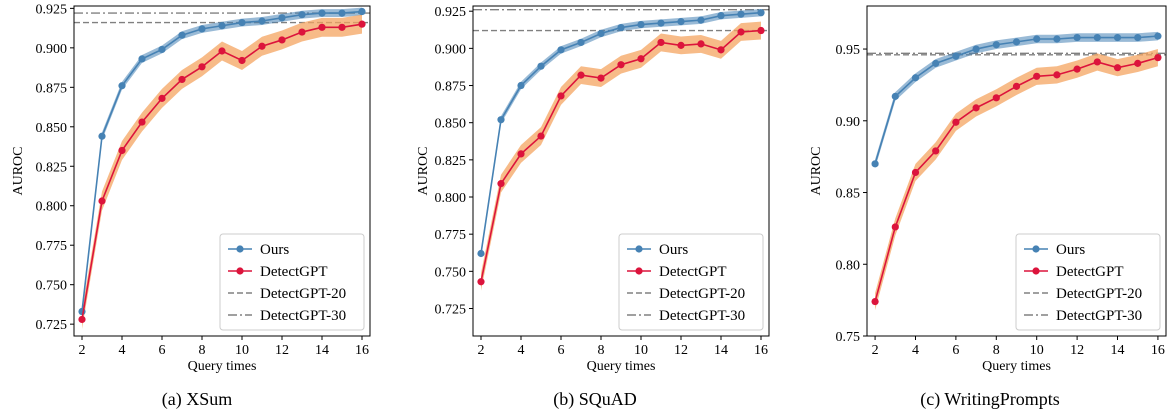 The height and width of the screenshot is (416, 1176). What do you see at coordinates (692, 272) in the screenshot?
I see `legend-label: DetectGPT` at bounding box center [692, 272].